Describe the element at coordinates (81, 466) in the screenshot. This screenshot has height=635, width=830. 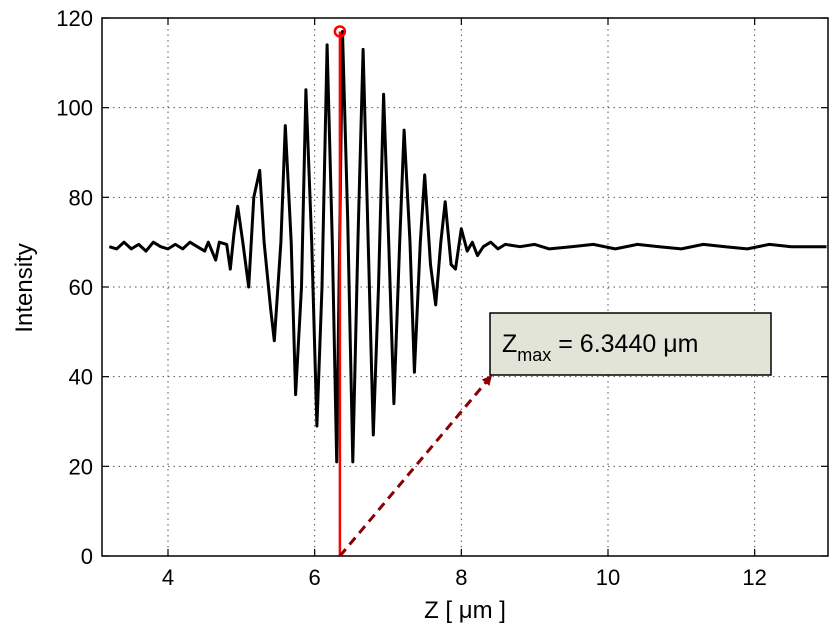
I see `y-tick-label: 20` at that location.